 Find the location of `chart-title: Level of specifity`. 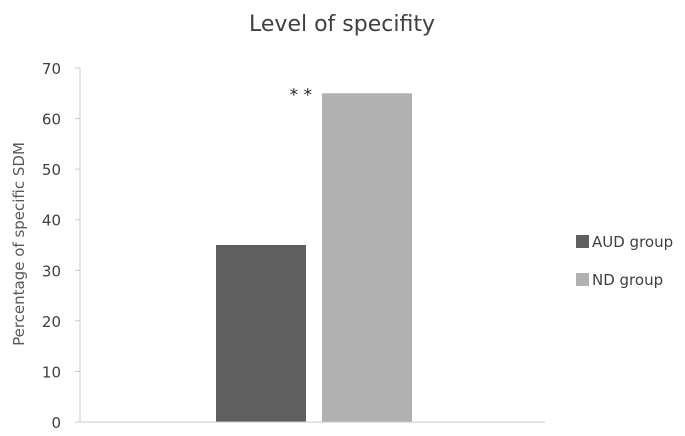

chart-title: Level of specifity is located at coordinates (342, 24).